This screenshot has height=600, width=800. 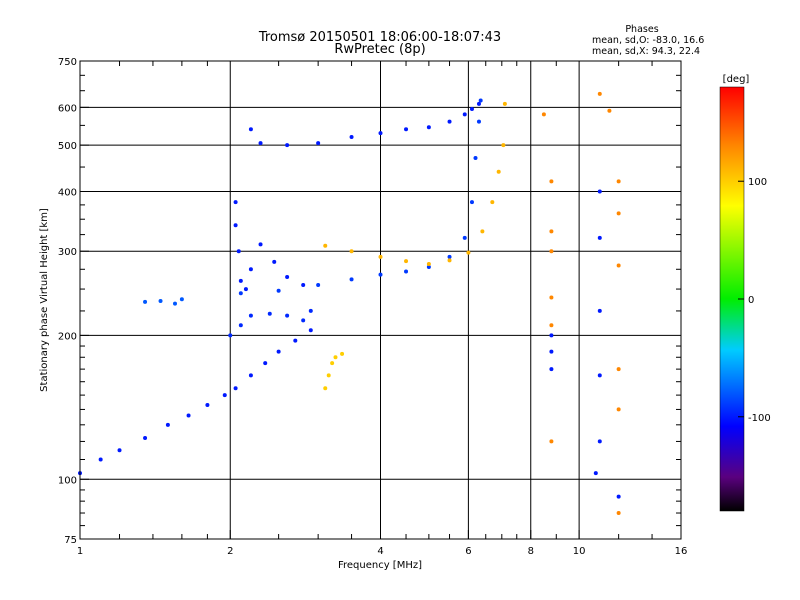 I want to click on y-tick-label: 600, so click(x=67, y=108).